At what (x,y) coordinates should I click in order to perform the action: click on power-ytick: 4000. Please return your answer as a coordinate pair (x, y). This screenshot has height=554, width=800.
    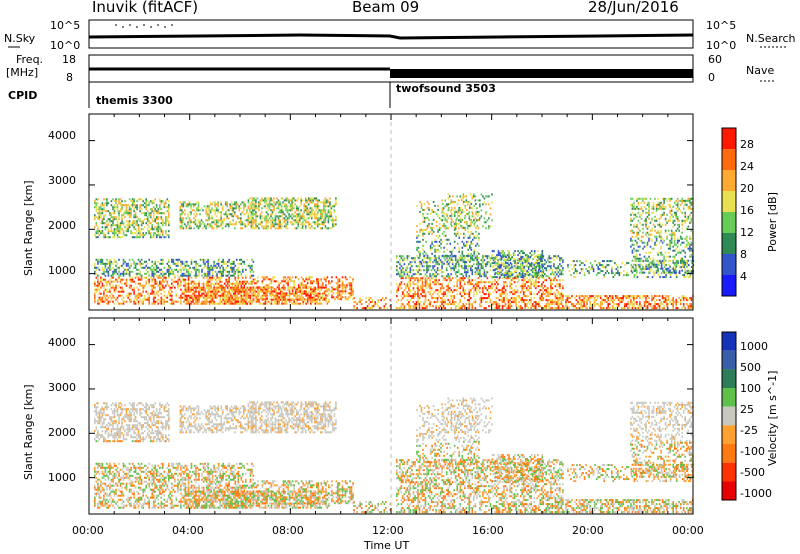
    Looking at the image, I should click on (62, 135).